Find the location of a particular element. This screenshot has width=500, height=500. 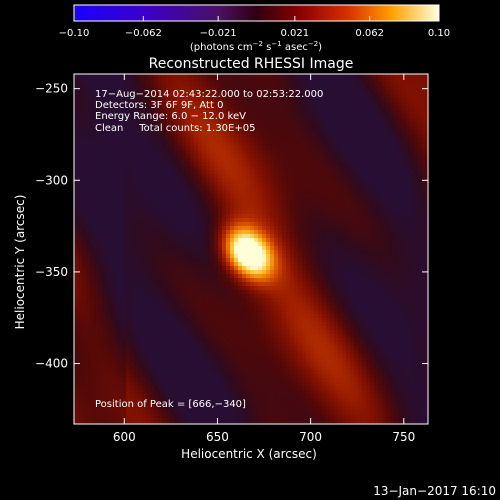

x-tick-label: 700 is located at coordinates (310, 437).